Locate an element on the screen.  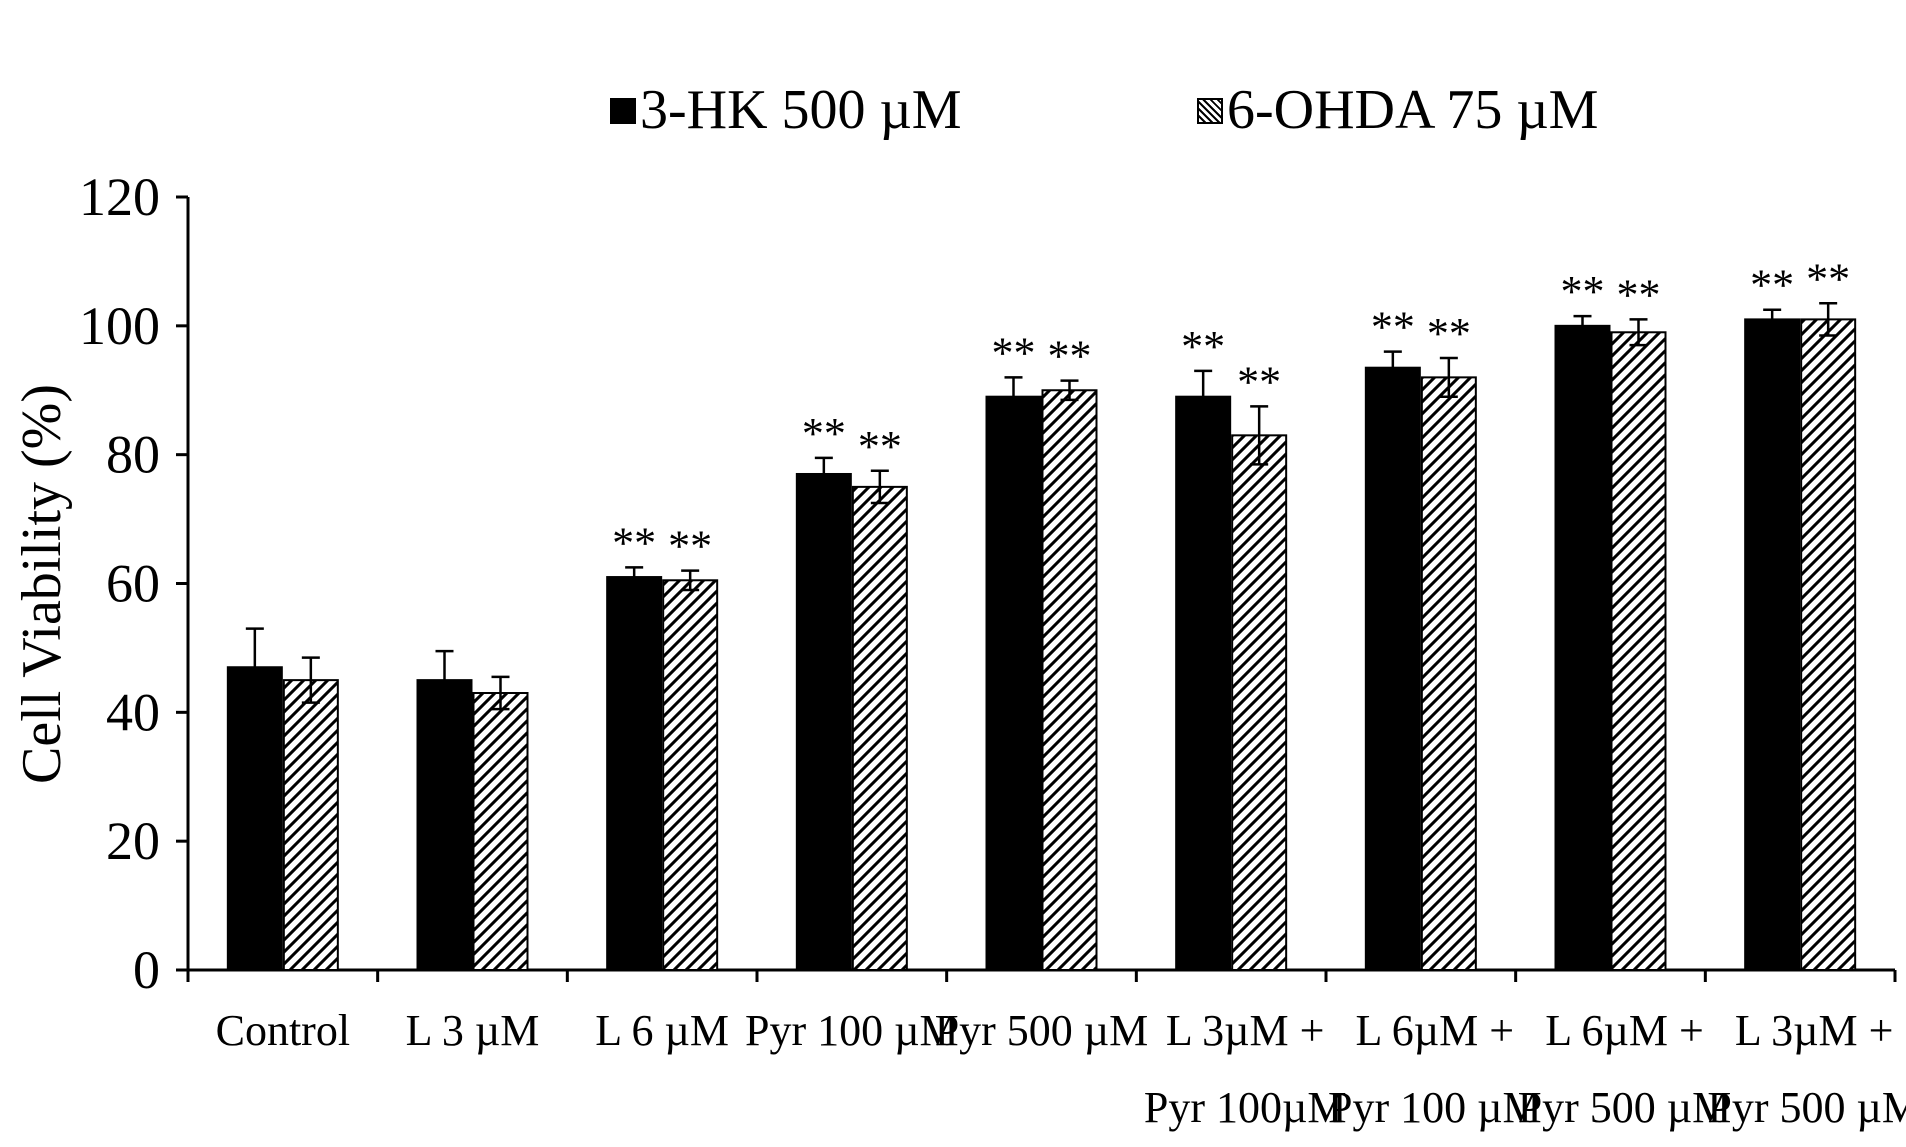
legend-label-series-1: 3-HK 500 µM is located at coordinates (801, 110).